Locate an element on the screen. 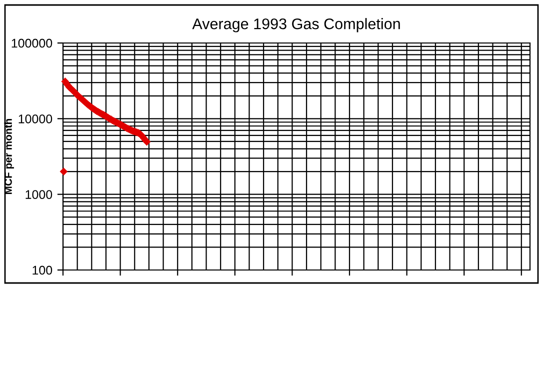 Image resolution: width=544 pixels, height=384 pixels. y-tick-label: 1000 is located at coordinates (39, 194).